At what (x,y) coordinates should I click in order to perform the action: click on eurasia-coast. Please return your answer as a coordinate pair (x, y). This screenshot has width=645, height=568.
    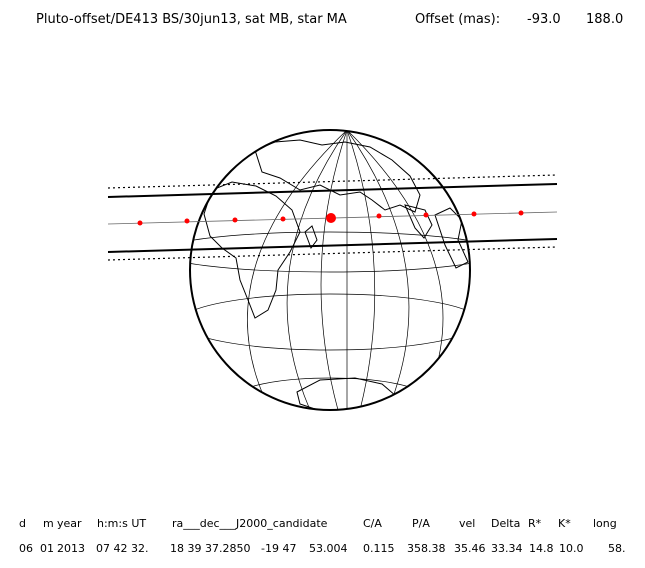
    Looking at the image, I should click on (337, 176).